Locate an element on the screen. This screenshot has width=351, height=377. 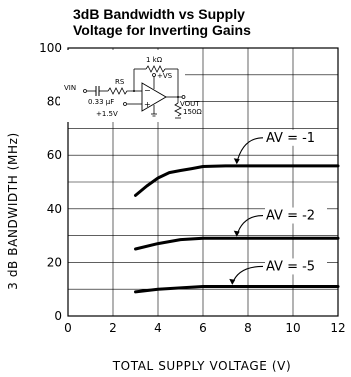
rs-label: RS is located at coordinates (120, 82).